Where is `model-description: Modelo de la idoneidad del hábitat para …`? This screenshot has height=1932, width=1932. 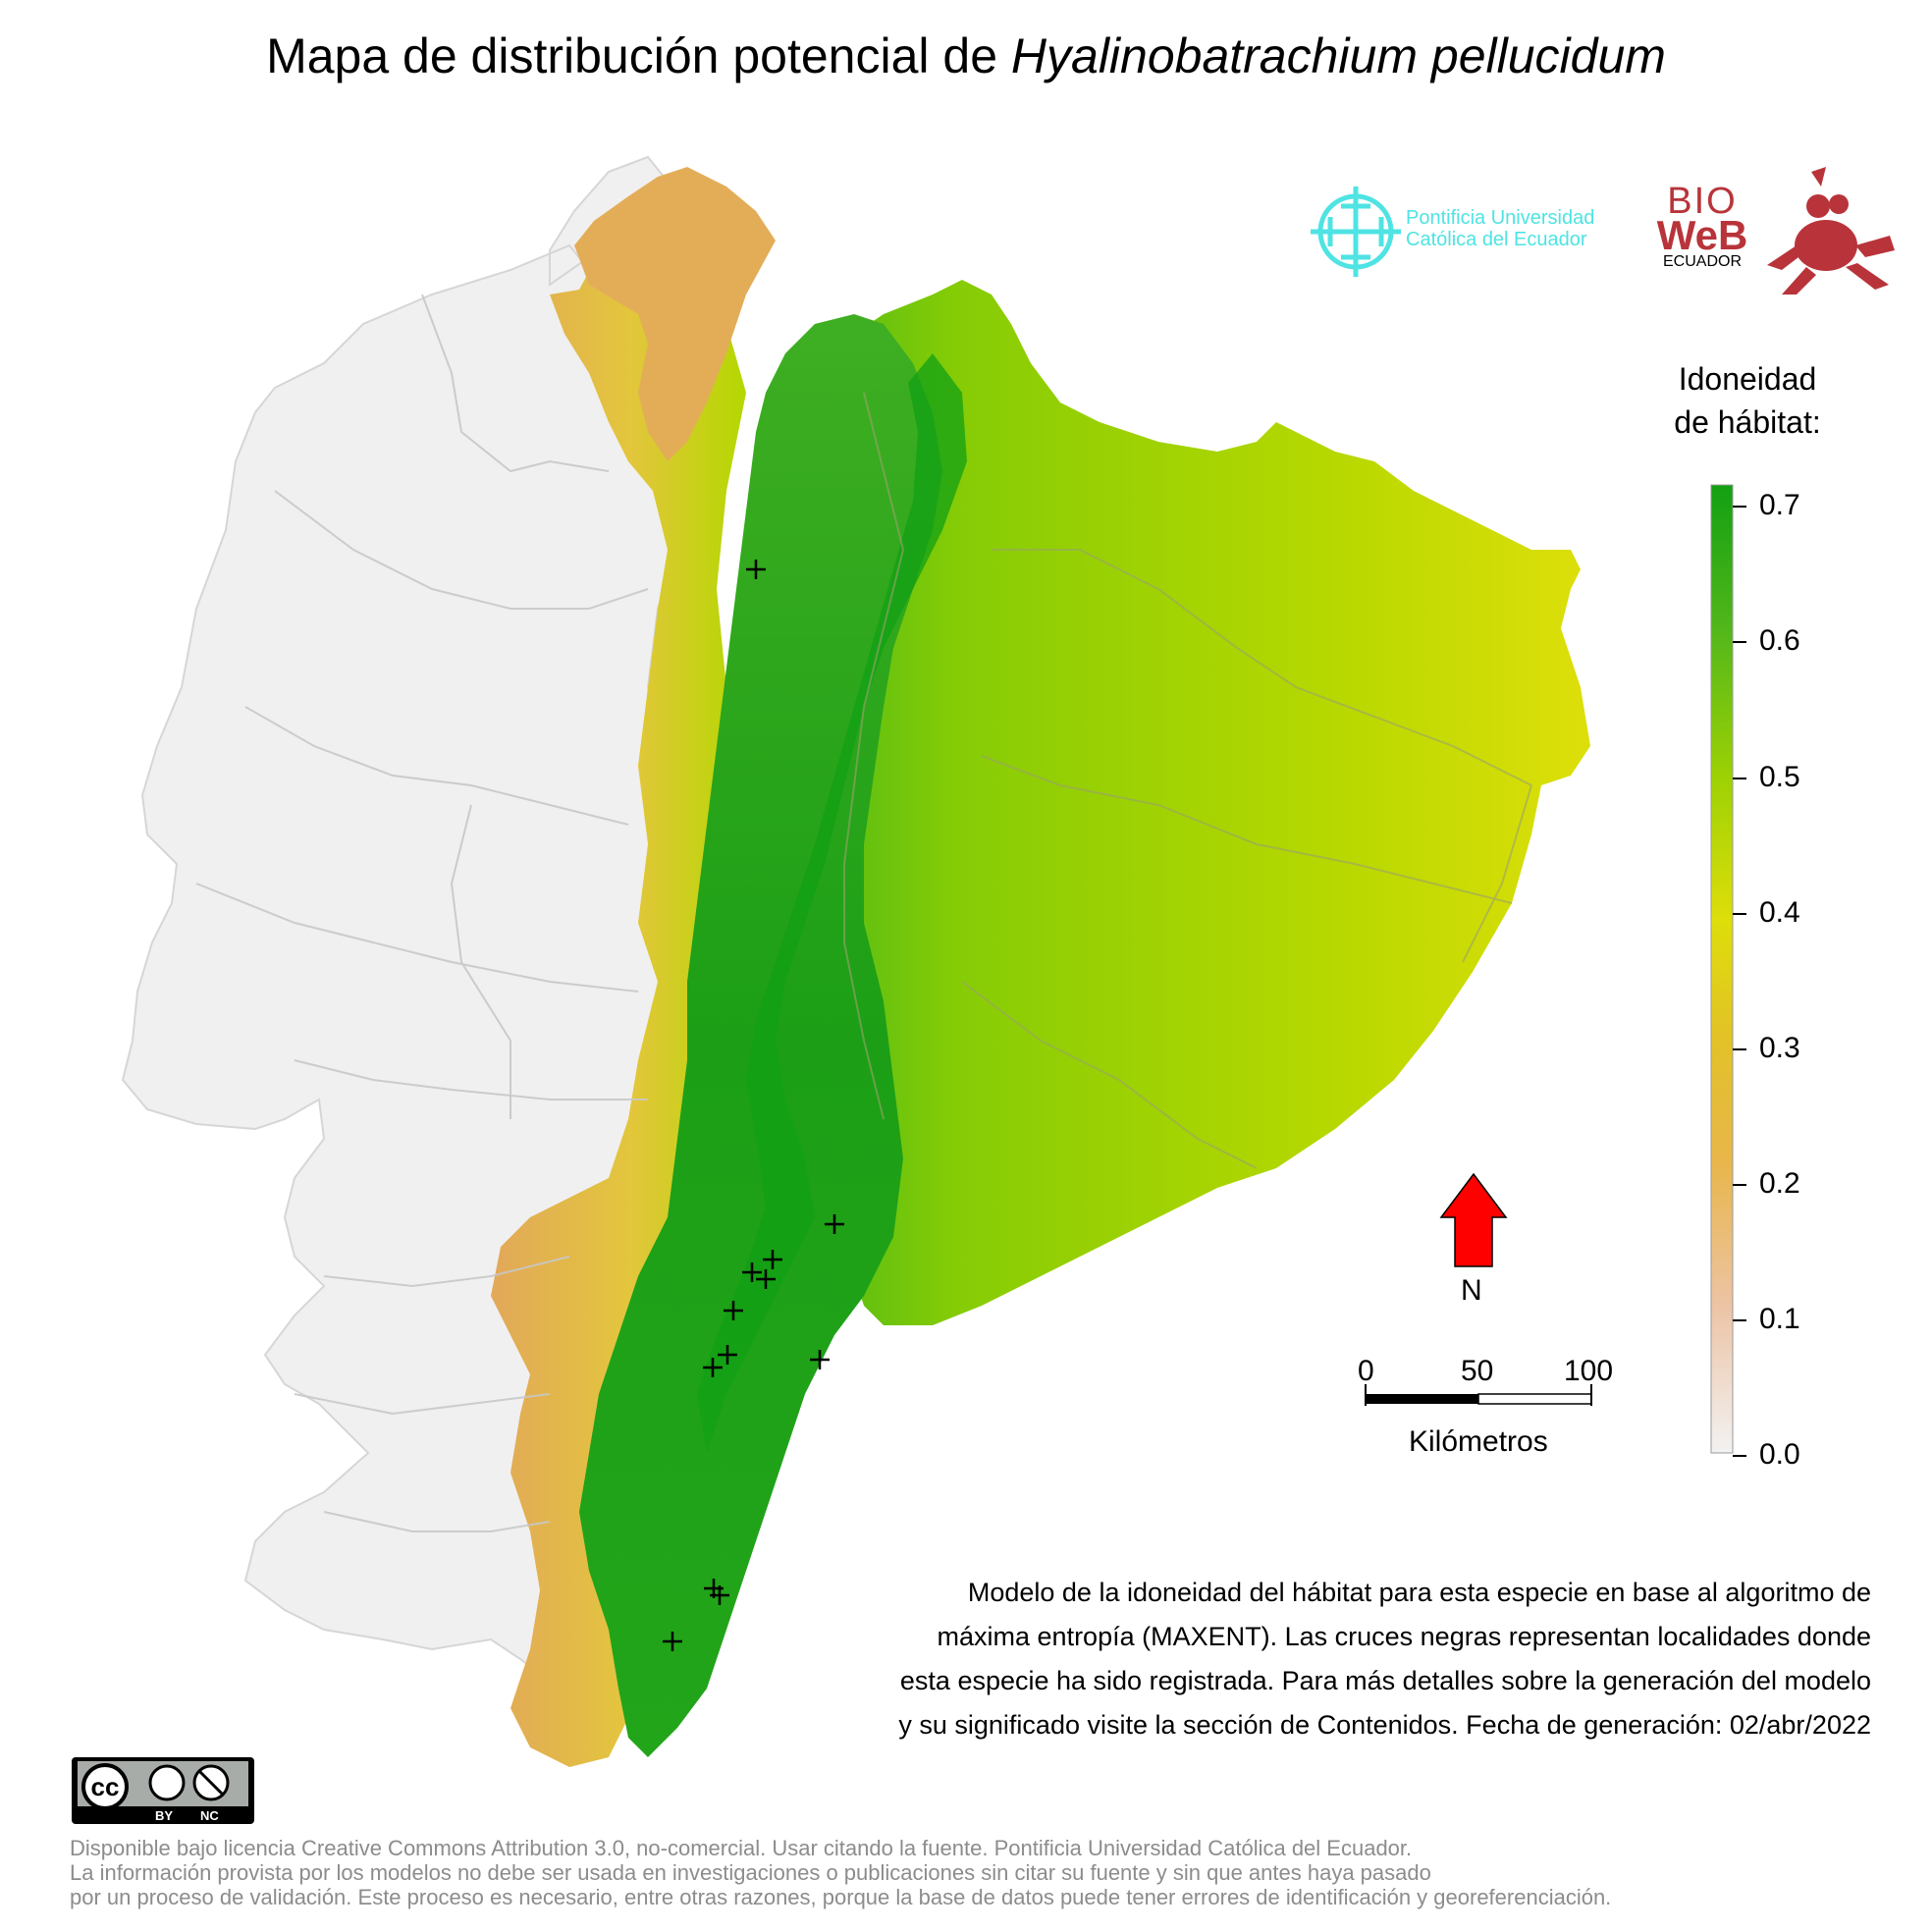 model-description: Modelo de la idoneidad del hábitat para … is located at coordinates (1308, 1659).